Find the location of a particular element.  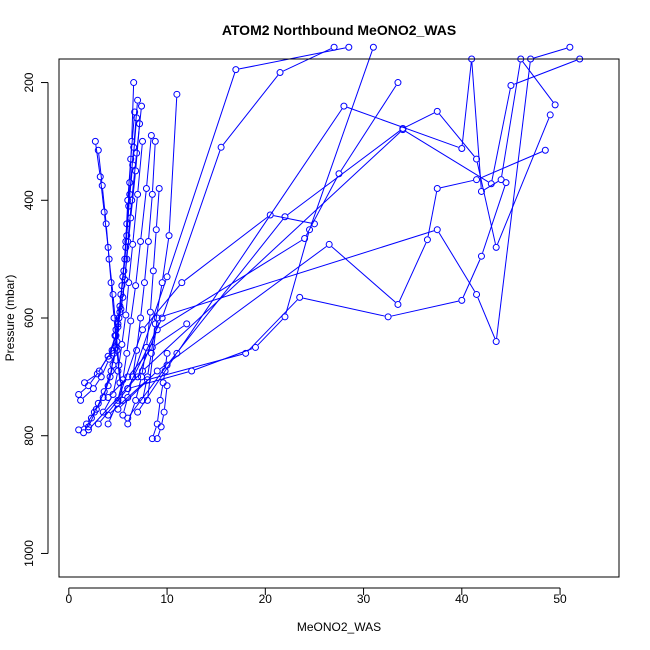

y-tick-label: 800 is located at coordinates (29, 435).